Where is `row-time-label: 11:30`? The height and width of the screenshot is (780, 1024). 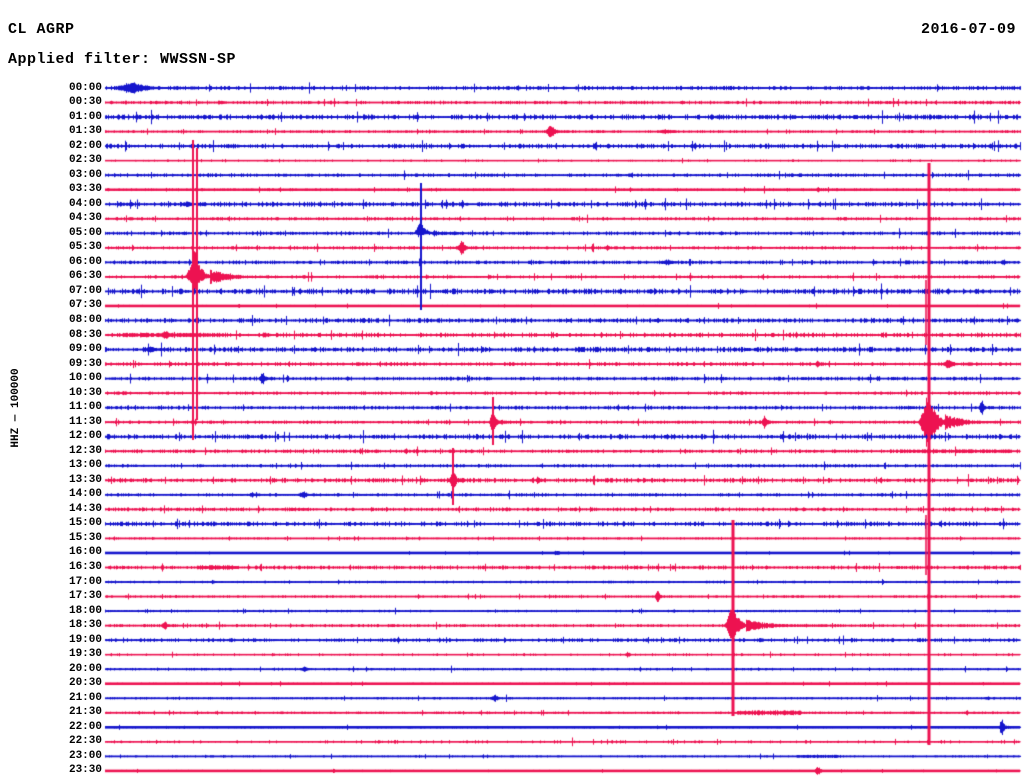 row-time-label: 11:30 is located at coordinates (85, 421).